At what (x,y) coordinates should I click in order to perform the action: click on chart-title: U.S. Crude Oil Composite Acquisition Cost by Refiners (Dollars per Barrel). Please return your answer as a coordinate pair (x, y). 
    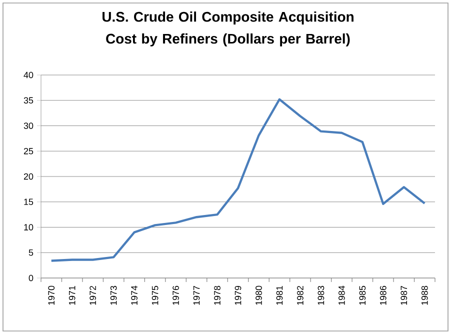
    Looking at the image, I should click on (228, 29).